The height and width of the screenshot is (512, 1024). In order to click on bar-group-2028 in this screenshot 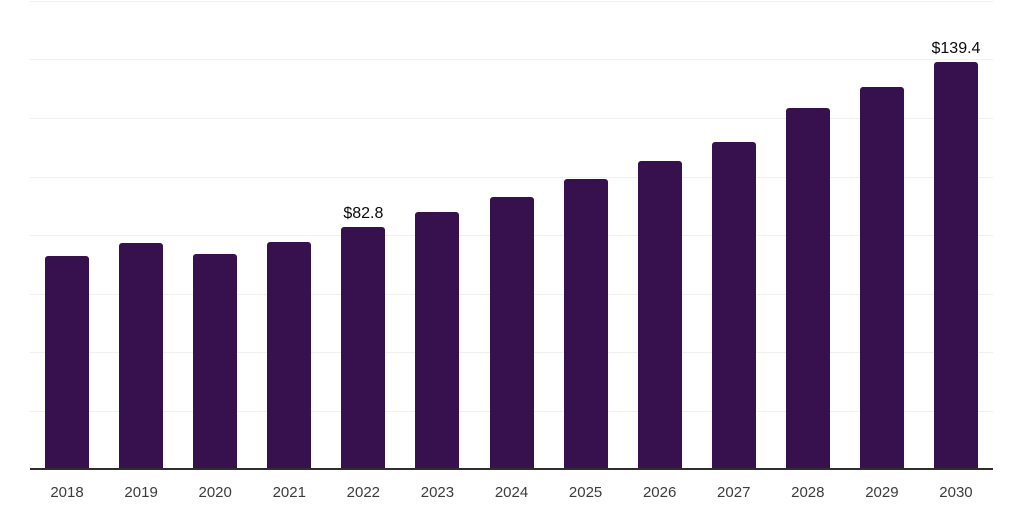, I will do `click(808, 288)`.